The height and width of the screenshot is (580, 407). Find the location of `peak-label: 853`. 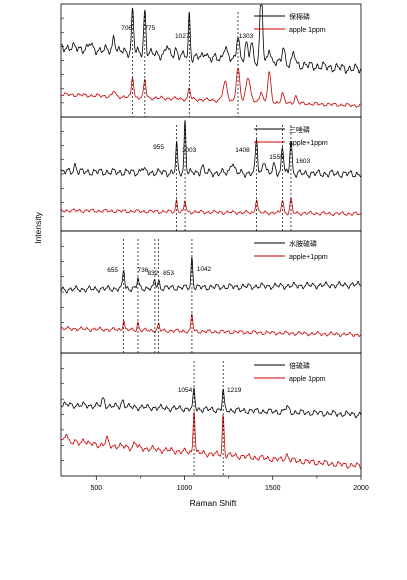

peak-label: 853 is located at coordinates (168, 273).